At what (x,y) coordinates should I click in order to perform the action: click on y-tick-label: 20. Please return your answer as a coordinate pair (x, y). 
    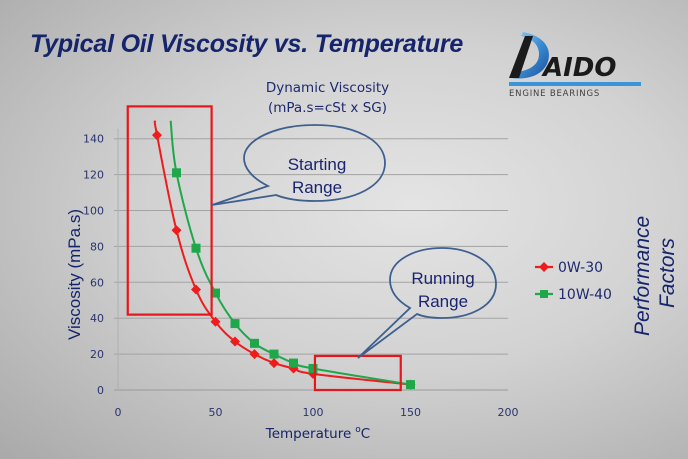
    Looking at the image, I should click on (97, 354).